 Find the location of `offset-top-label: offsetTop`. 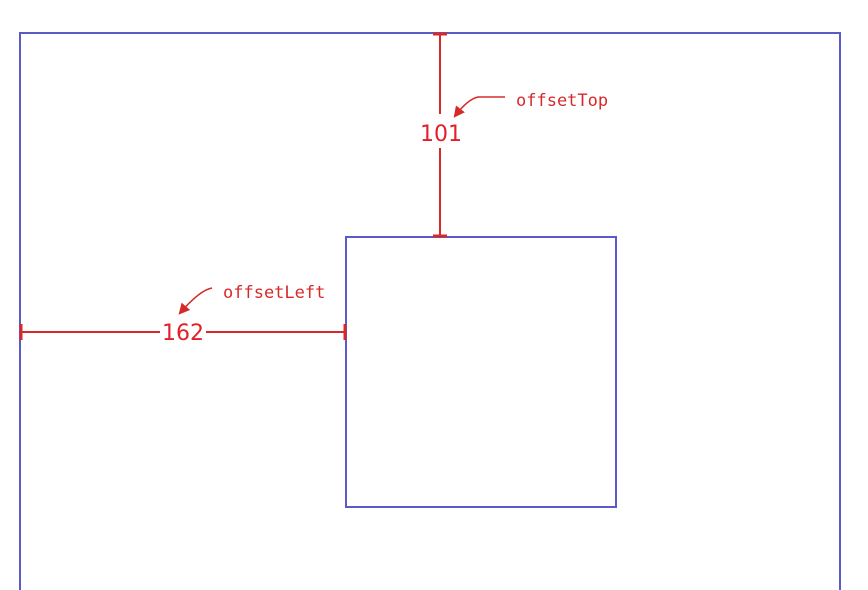

offset-top-label: offsetTop is located at coordinates (562, 101).